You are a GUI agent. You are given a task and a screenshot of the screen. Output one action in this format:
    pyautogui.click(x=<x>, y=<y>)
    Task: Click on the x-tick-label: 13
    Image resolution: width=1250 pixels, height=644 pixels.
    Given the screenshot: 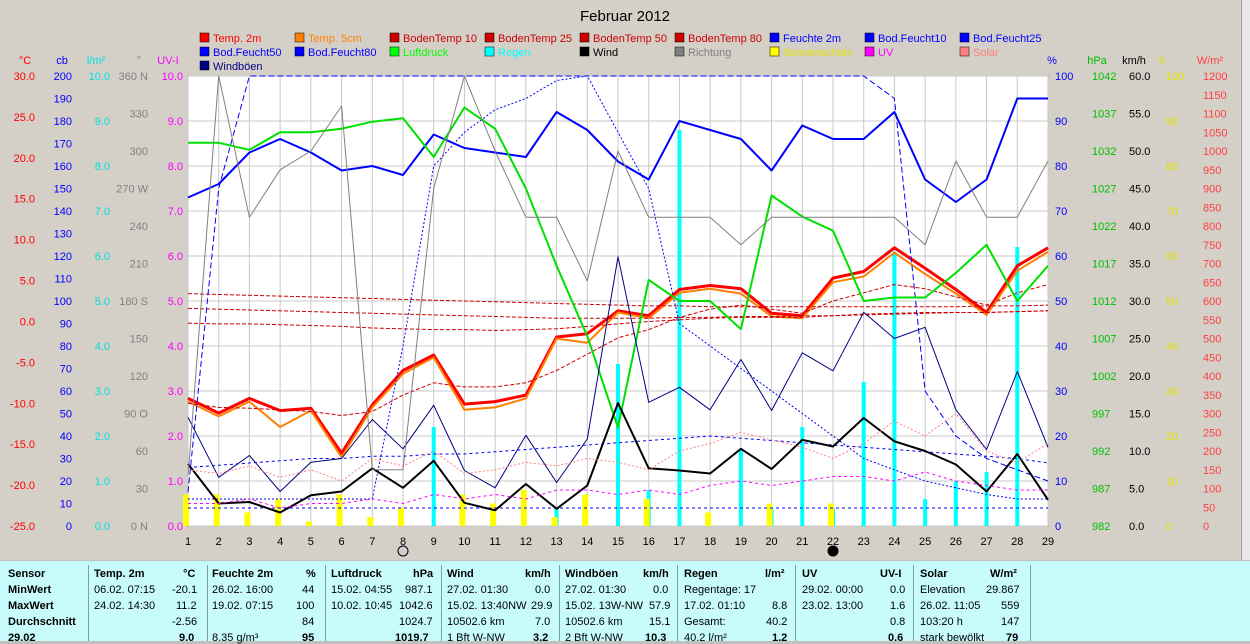 What is the action you would take?
    pyautogui.click(x=556, y=542)
    